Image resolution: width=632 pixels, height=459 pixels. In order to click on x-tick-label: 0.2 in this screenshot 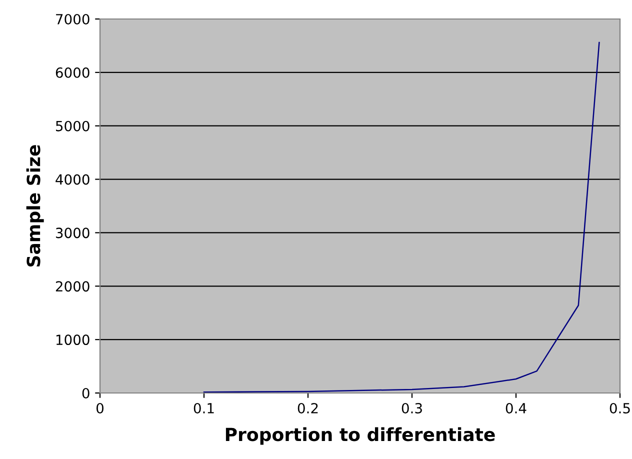, I will do `click(308, 408)`.